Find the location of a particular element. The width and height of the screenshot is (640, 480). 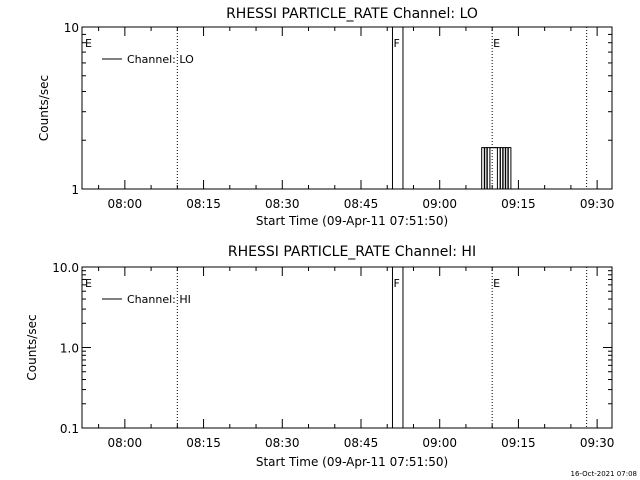

y-tick-label: 10.0 is located at coordinates (65, 268).